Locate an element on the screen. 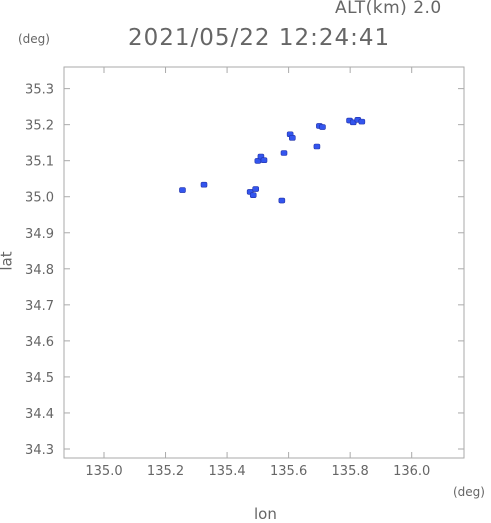 This screenshot has width=491, height=523. y-tick-label: 34.9 is located at coordinates (39, 234).